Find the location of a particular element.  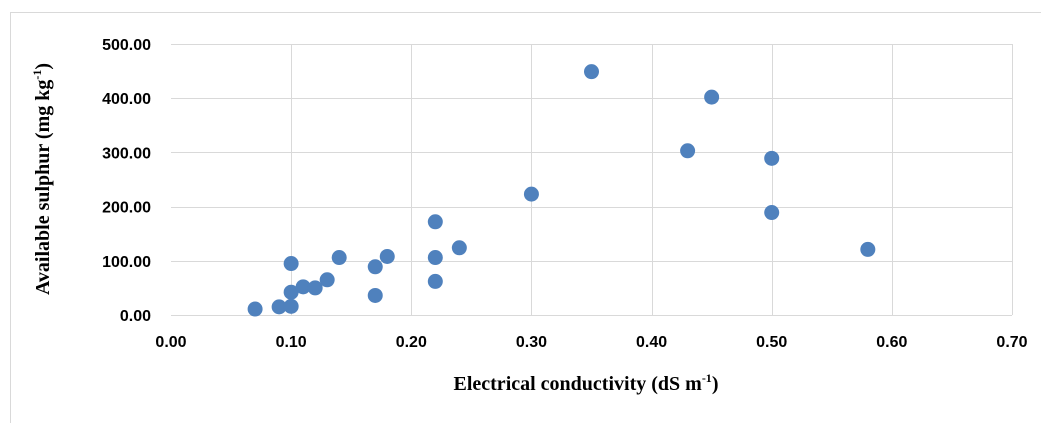

y-tick-label: 200.00 is located at coordinates (126, 208).